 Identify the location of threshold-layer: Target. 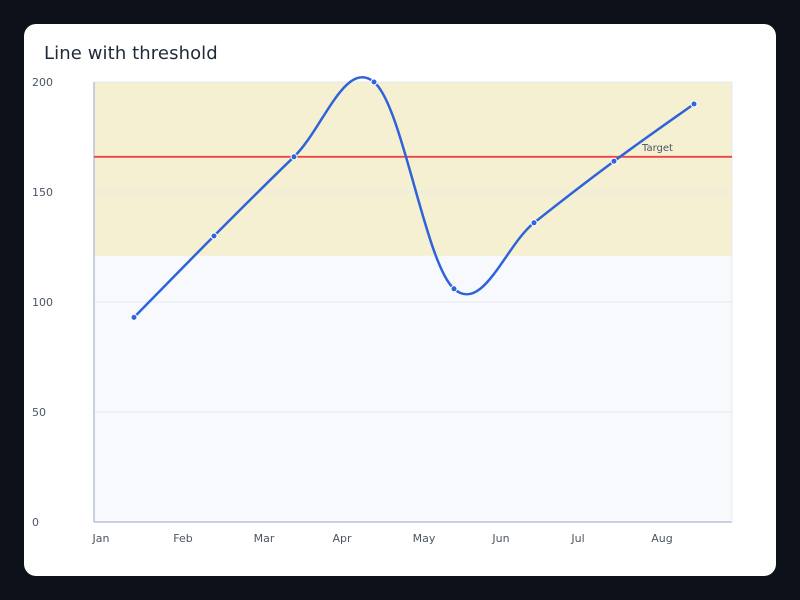
(413, 150).